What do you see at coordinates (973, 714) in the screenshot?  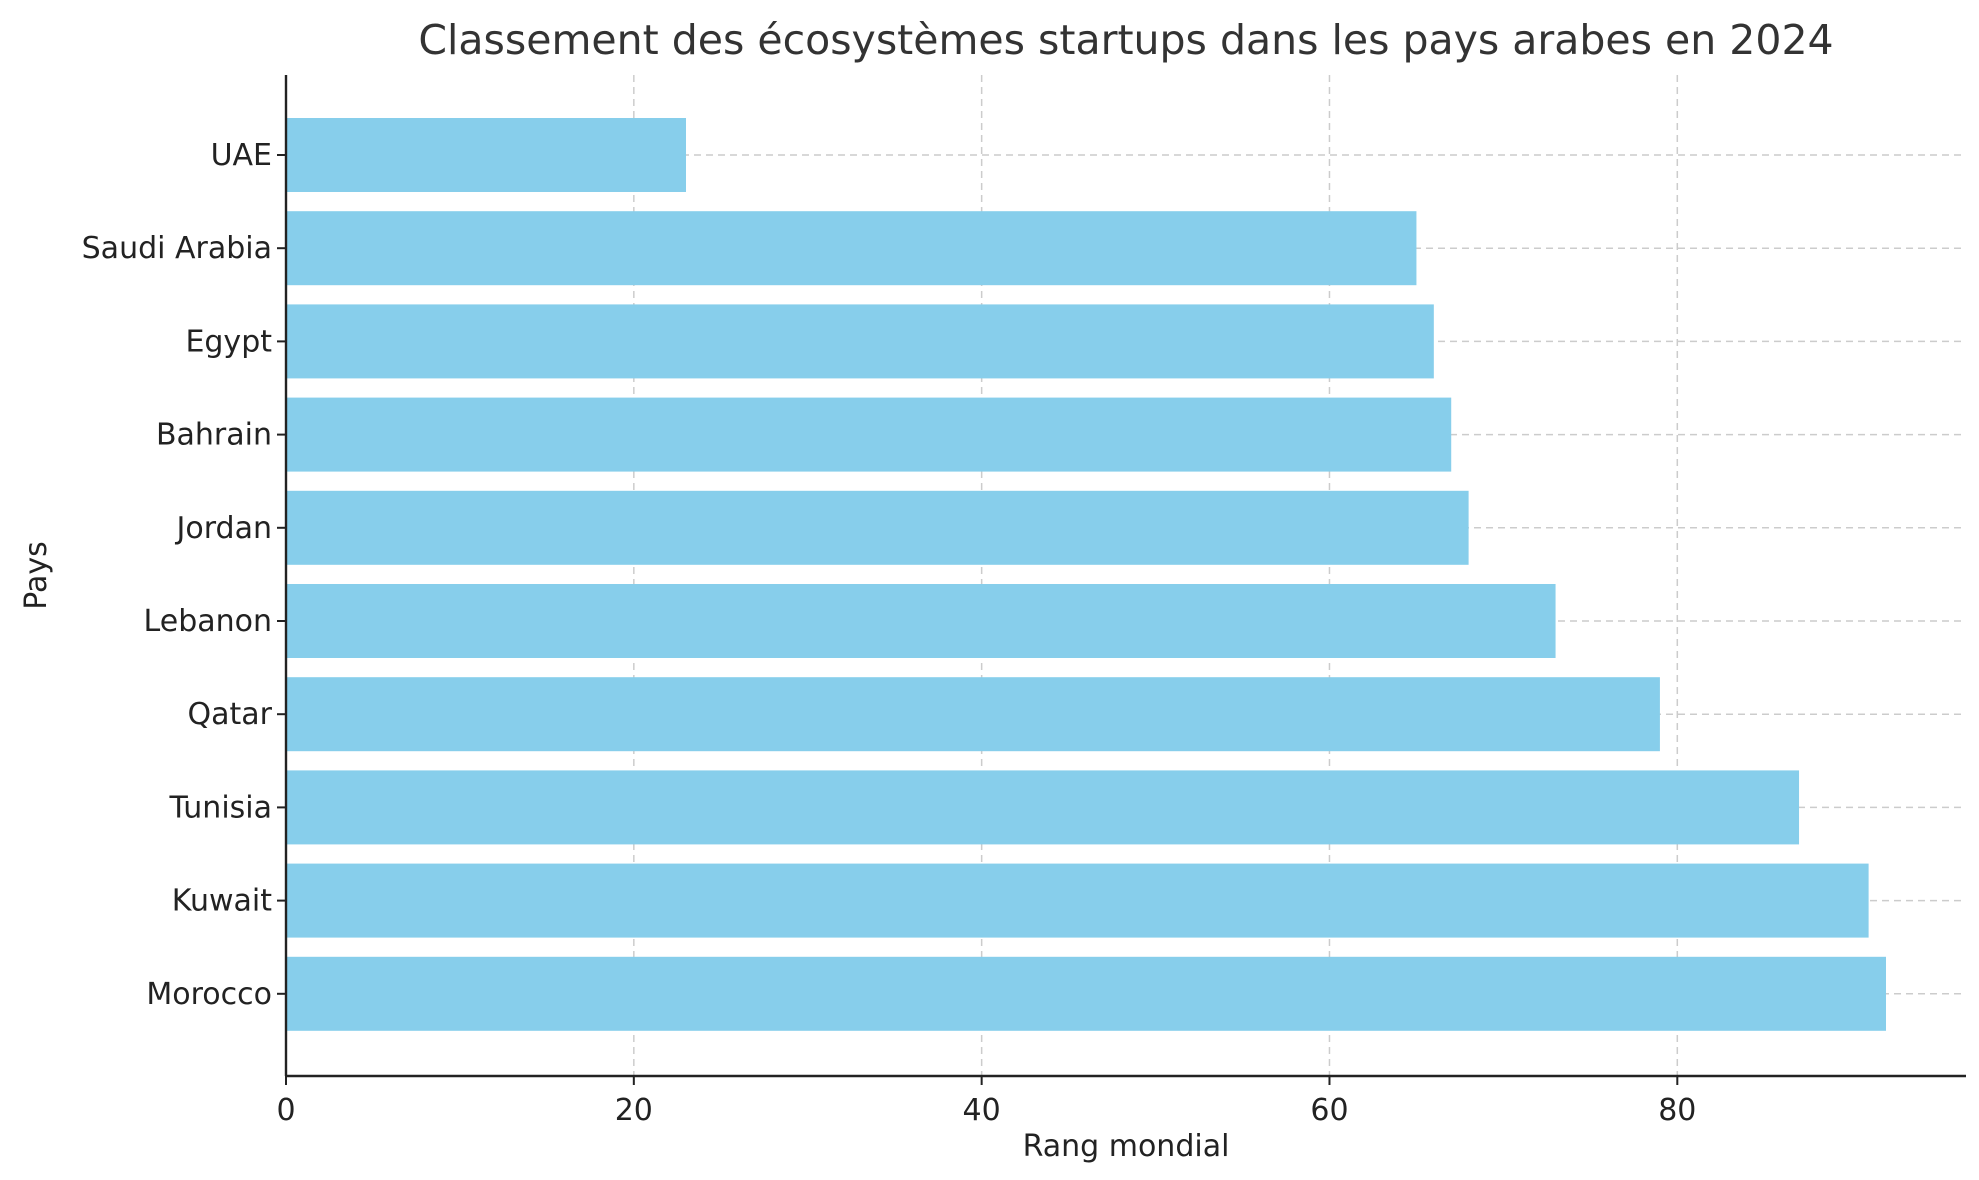 I see `bar-qatar` at bounding box center [973, 714].